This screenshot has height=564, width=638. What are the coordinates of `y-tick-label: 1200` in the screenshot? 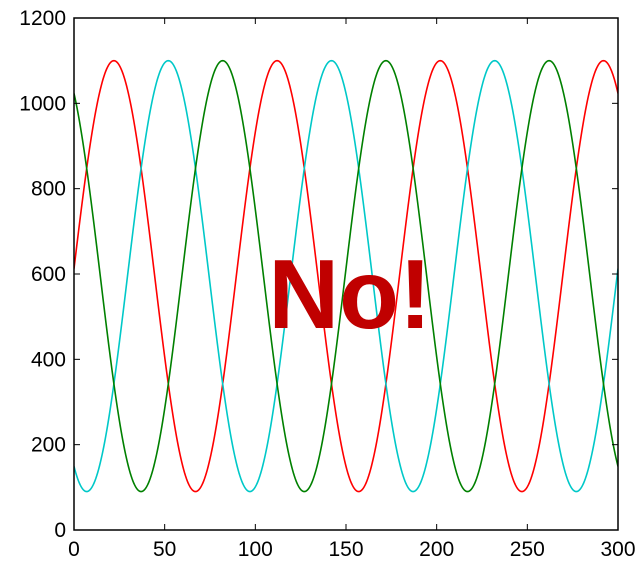 It's located at (42, 18).